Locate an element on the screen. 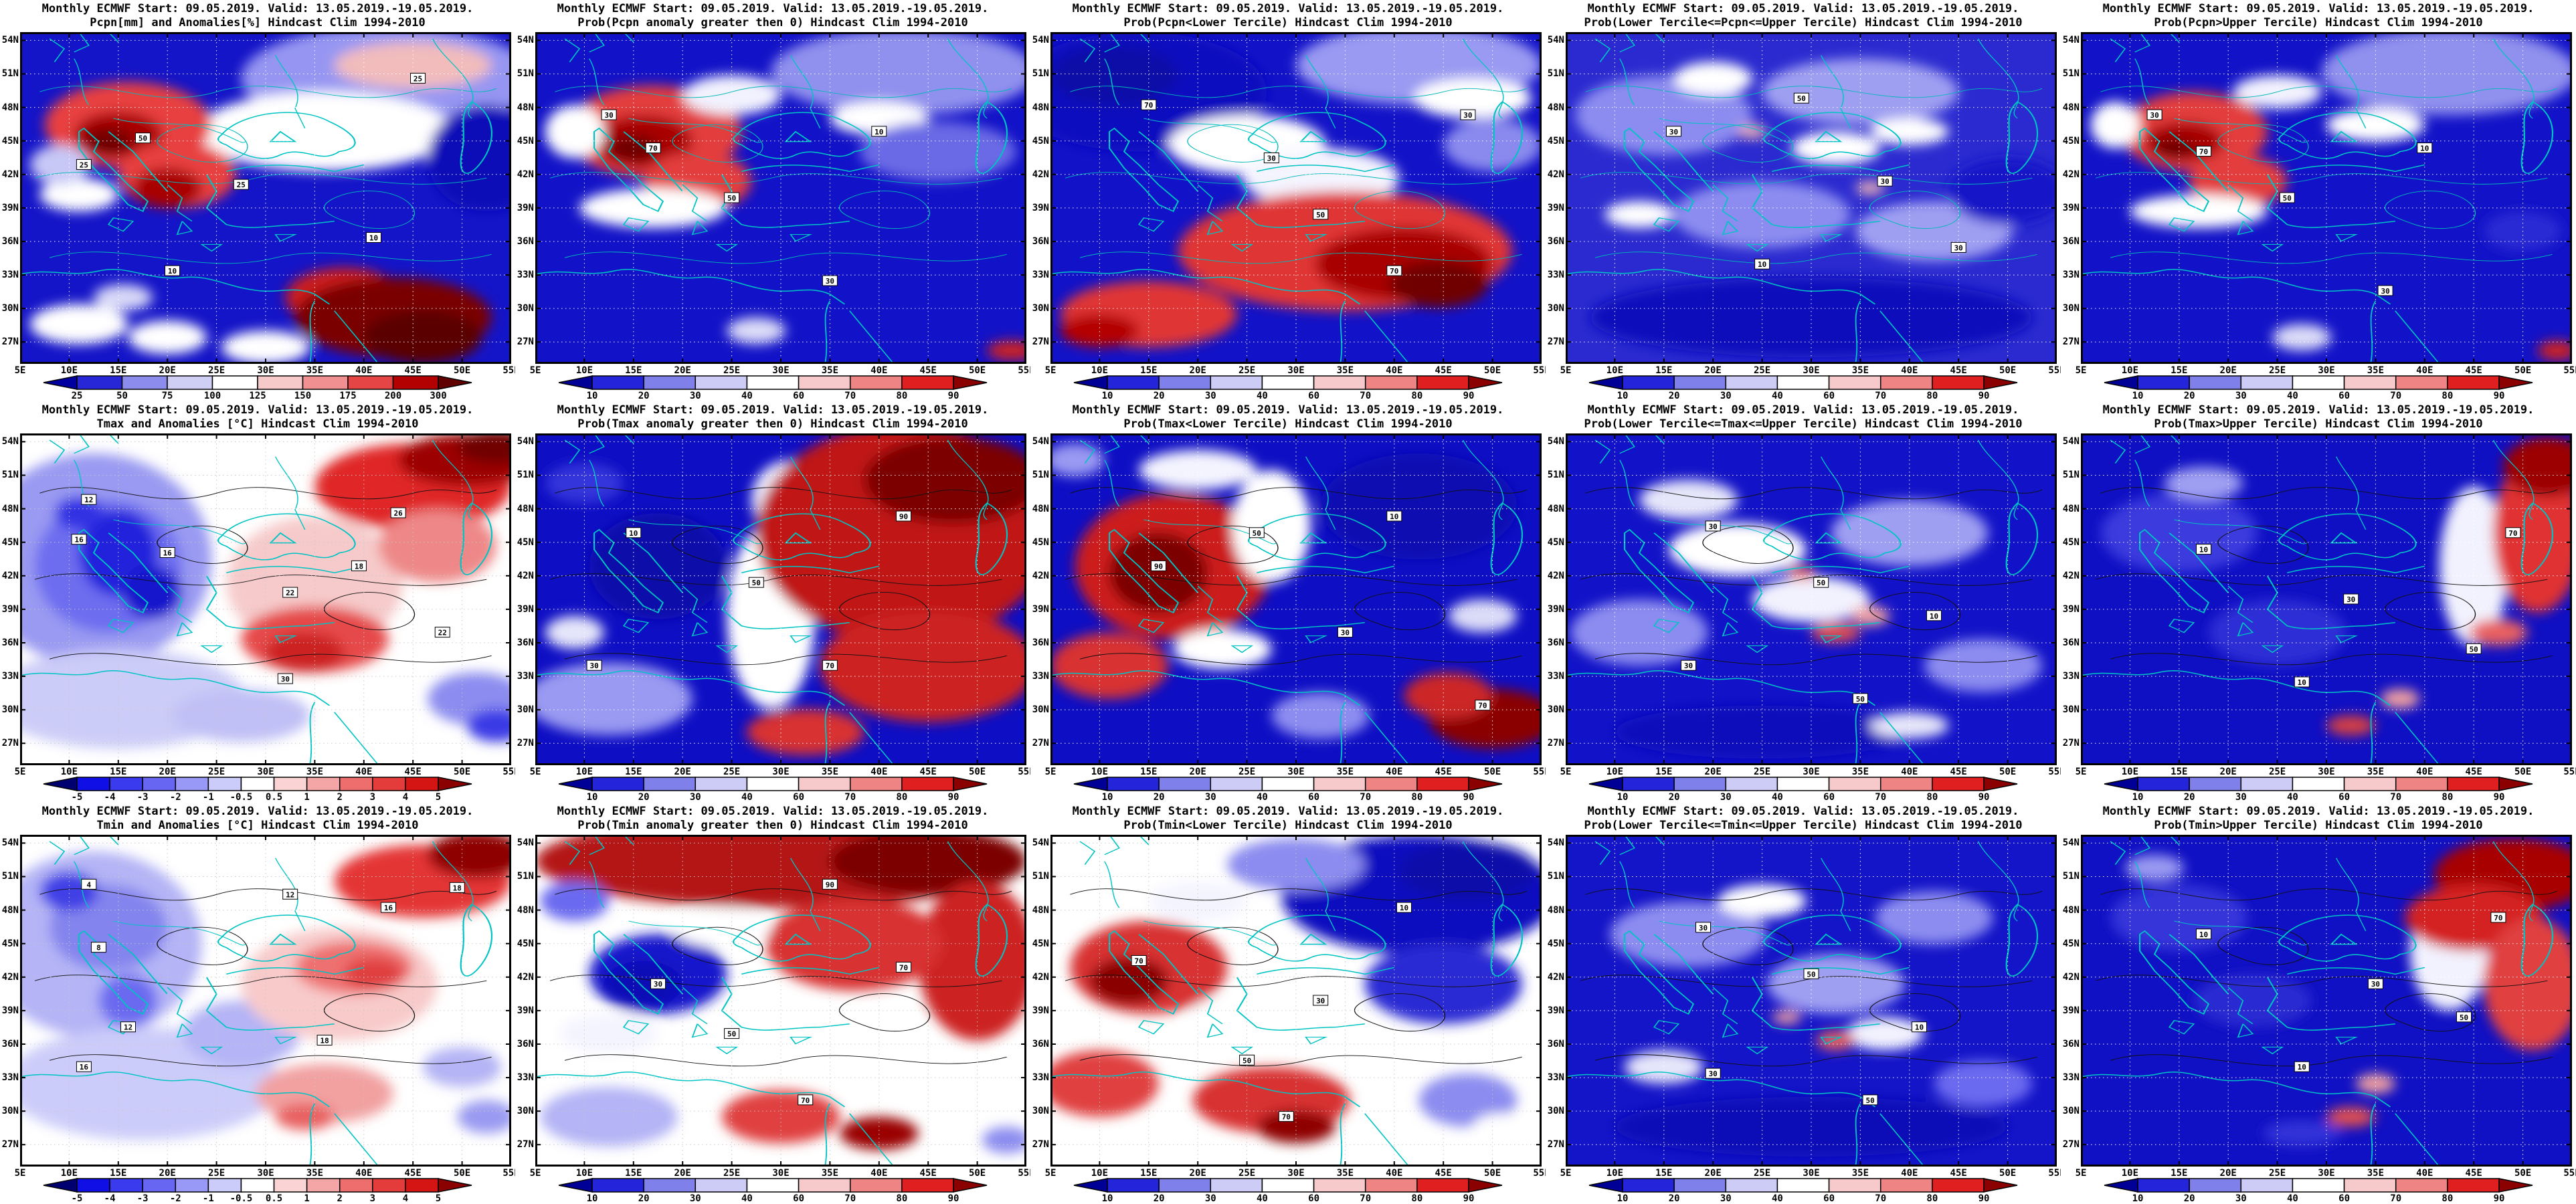 This screenshot has width=2576, height=1204. colorbar-tick-label: -2 is located at coordinates (175, 796).